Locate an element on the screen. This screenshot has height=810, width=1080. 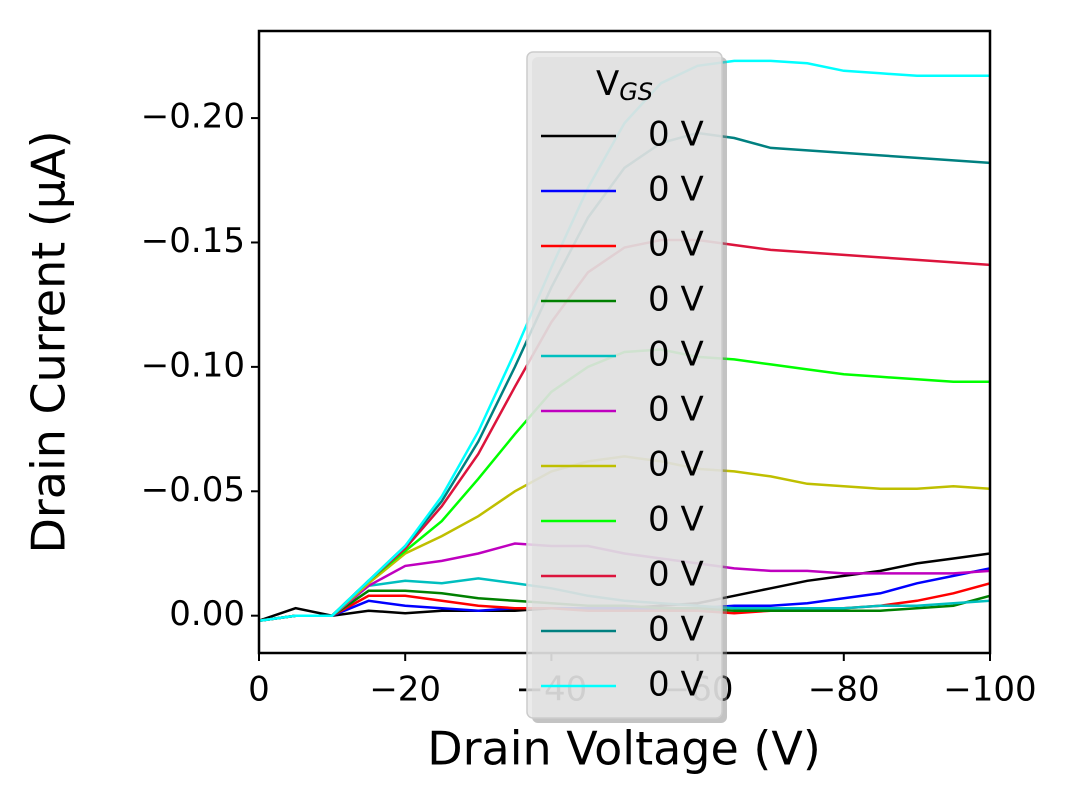
y-tick-label: −0.10 is located at coordinates (193, 365).